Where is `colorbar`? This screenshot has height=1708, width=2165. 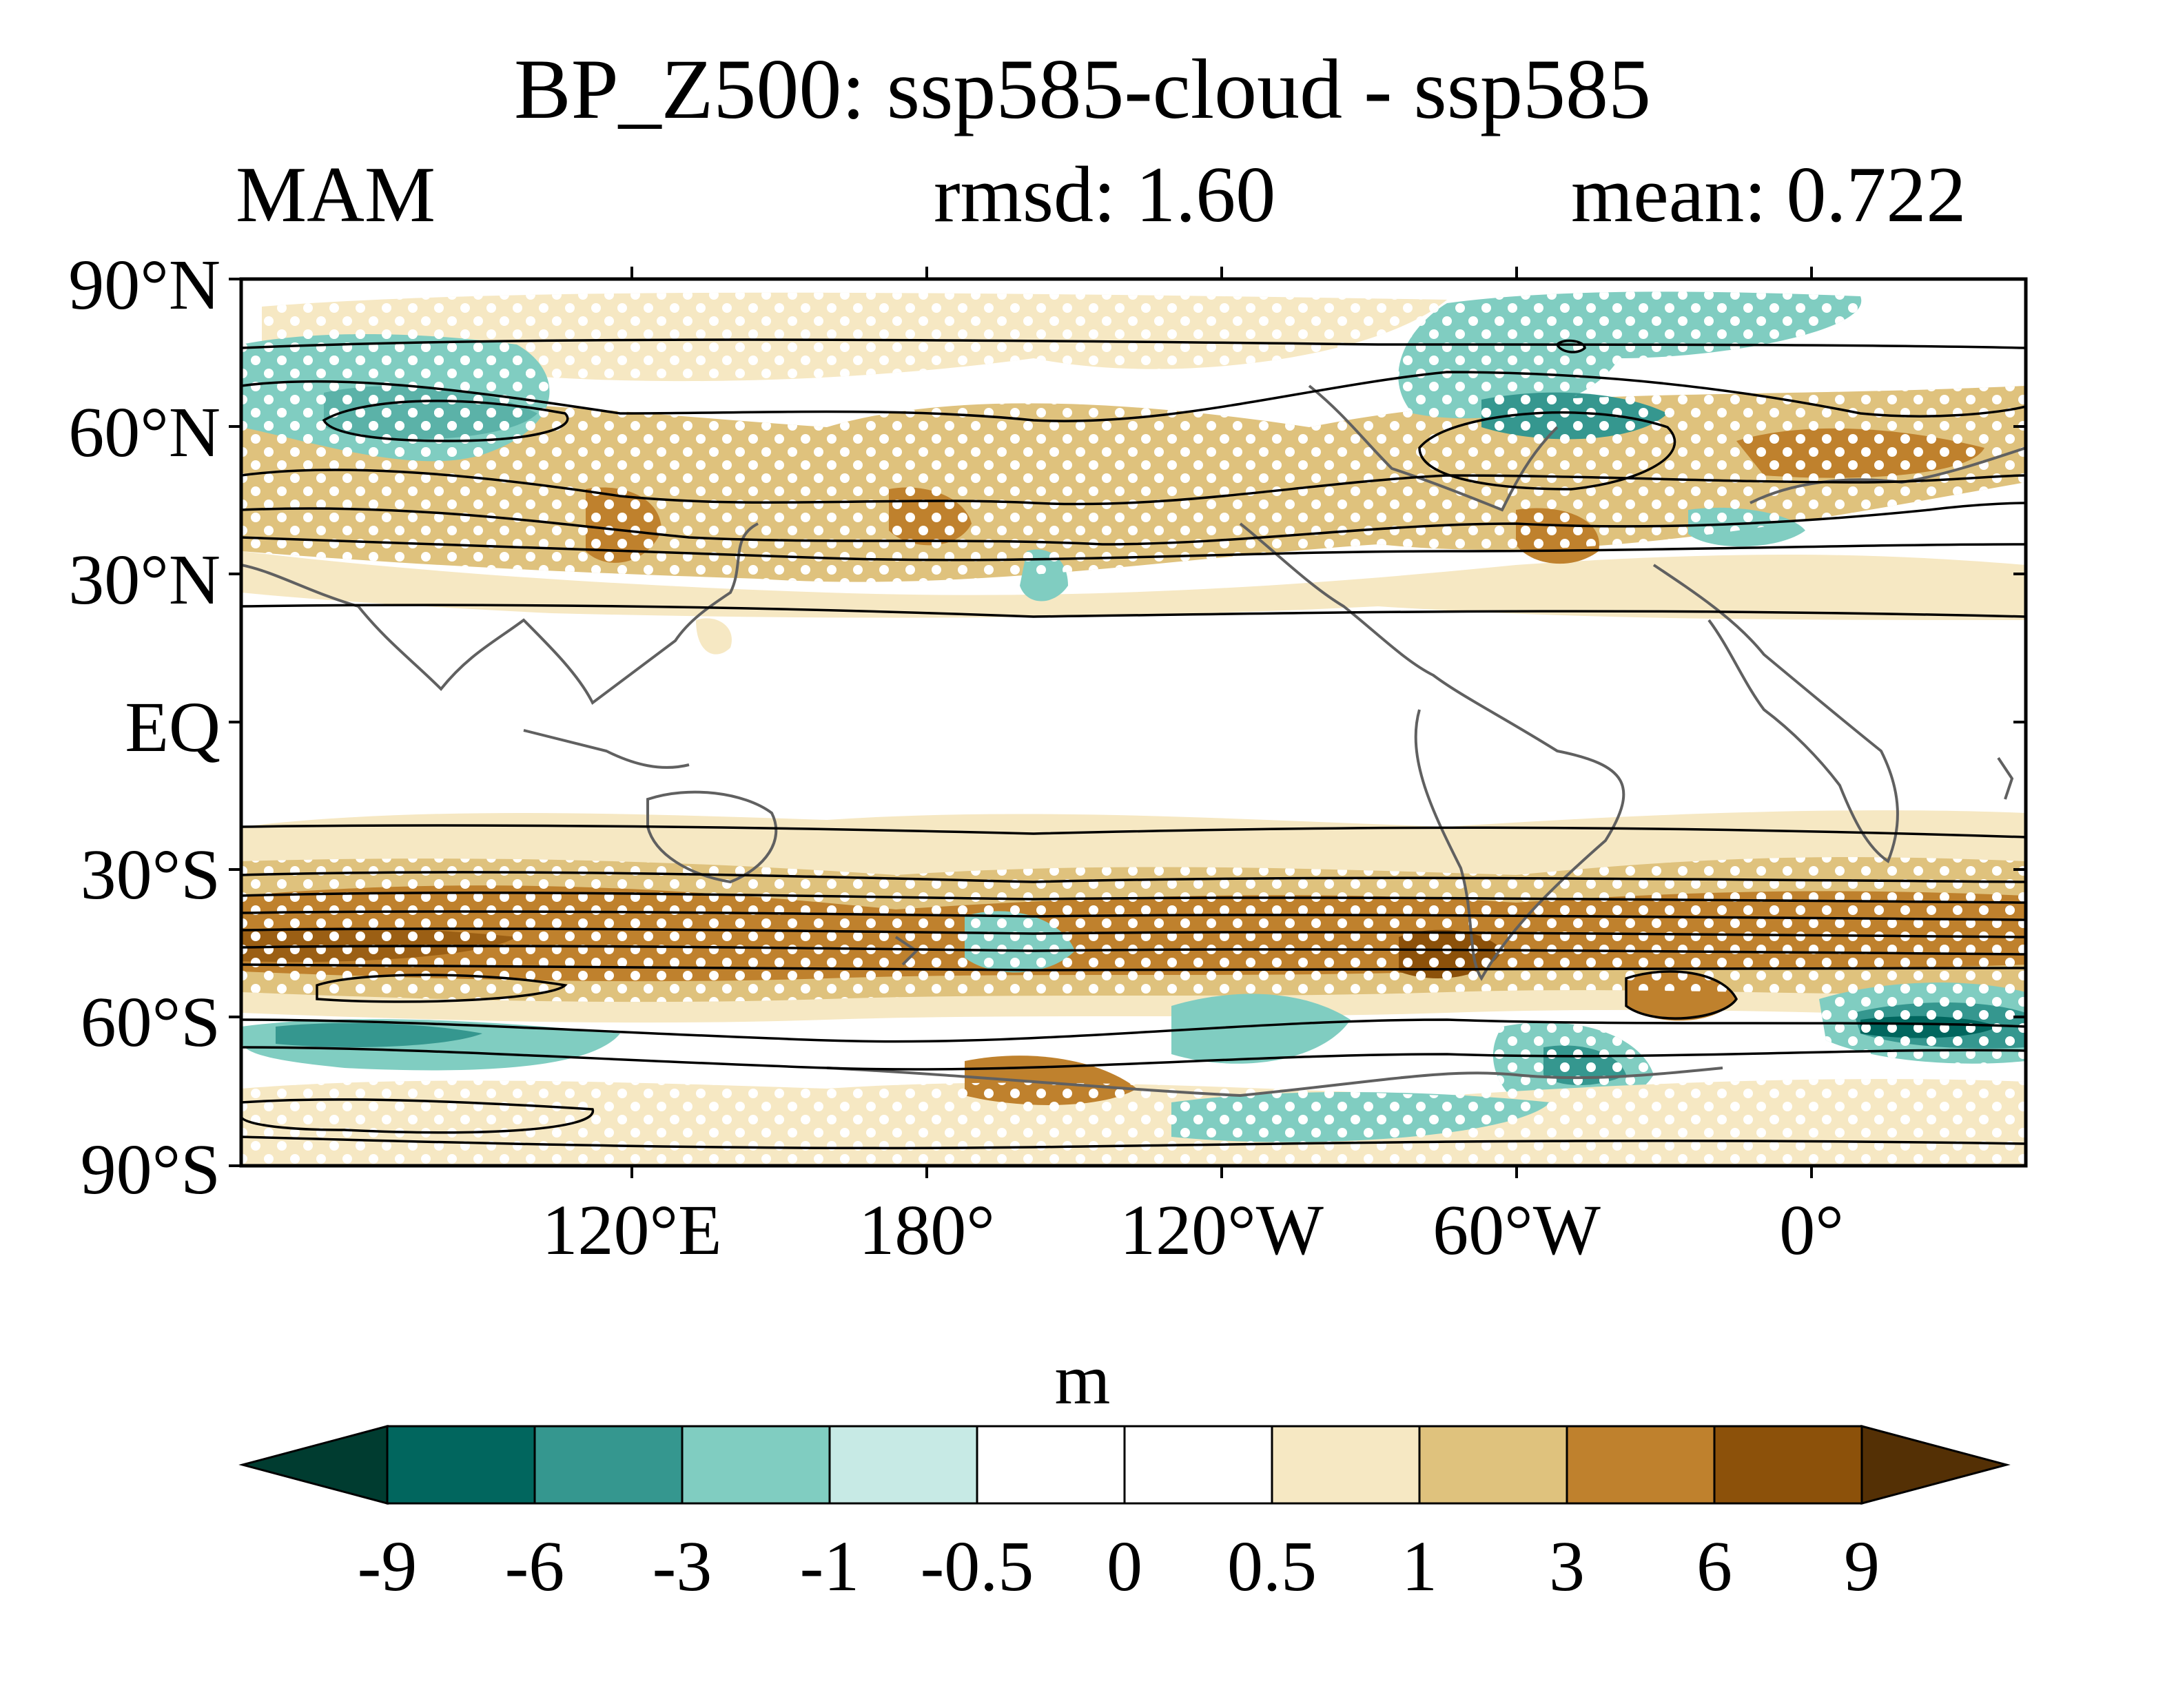
colorbar is located at coordinates (1124, 1465).